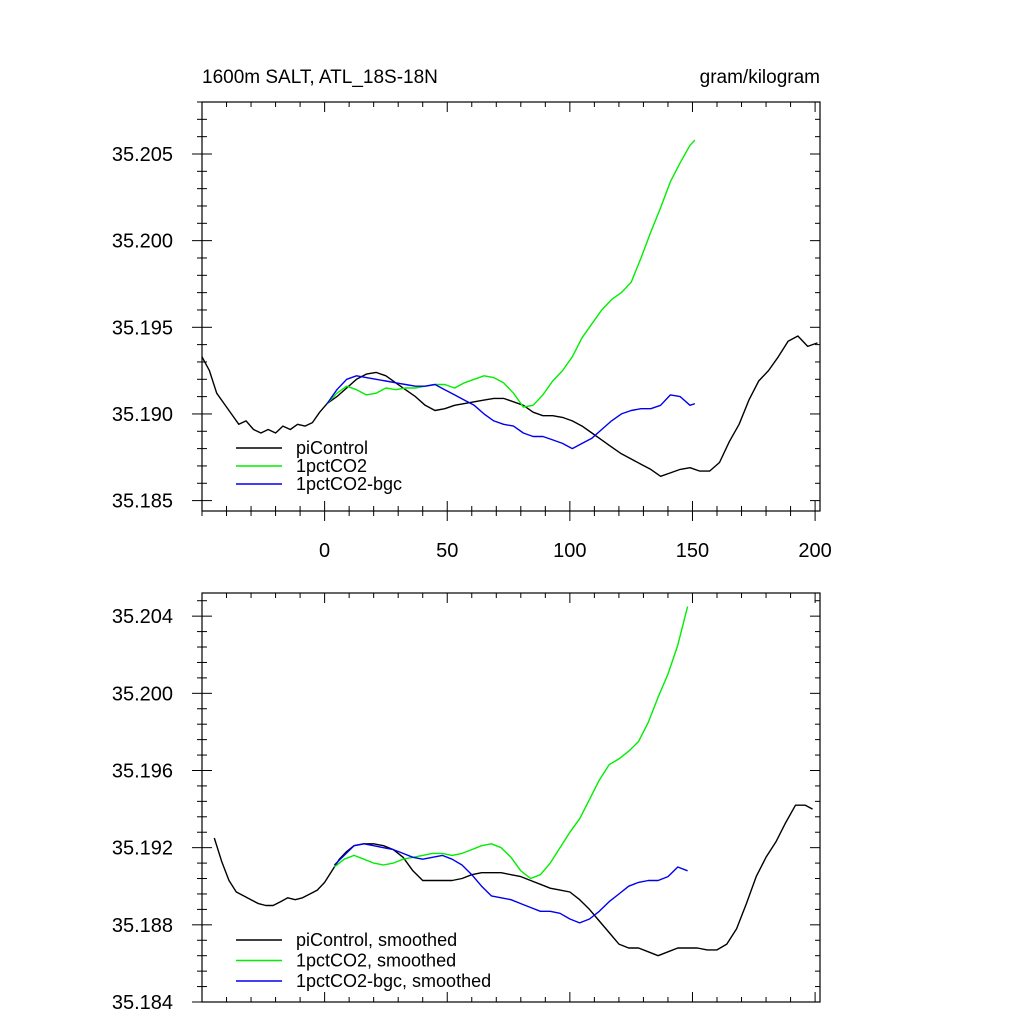 The width and height of the screenshot is (1024, 1024). Describe the element at coordinates (142, 849) in the screenshot. I see `y-tick-label: 35.192` at that location.